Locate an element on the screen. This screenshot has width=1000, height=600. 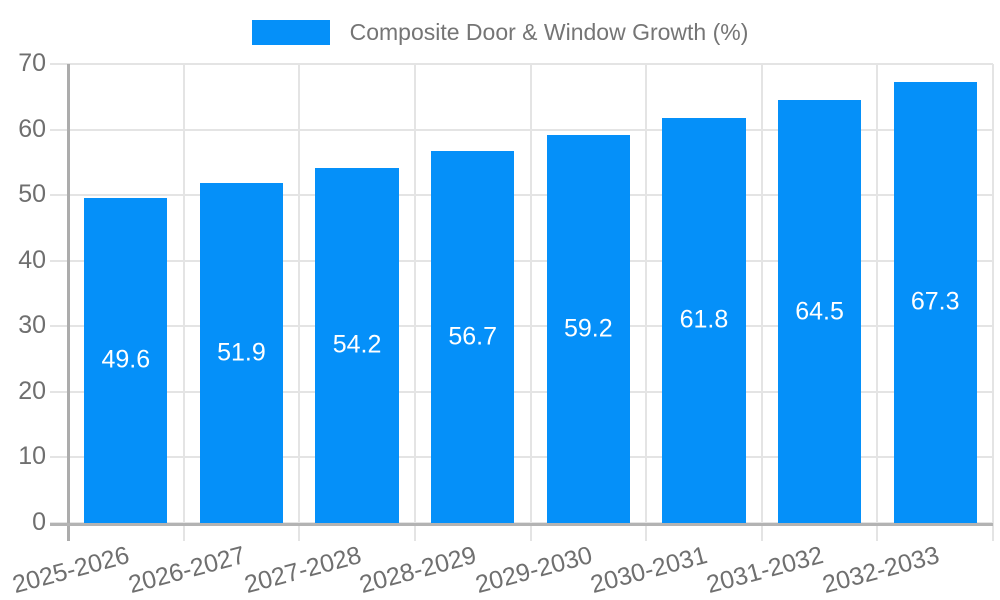
x-tick-label: 2032-2033 is located at coordinates (880, 570).